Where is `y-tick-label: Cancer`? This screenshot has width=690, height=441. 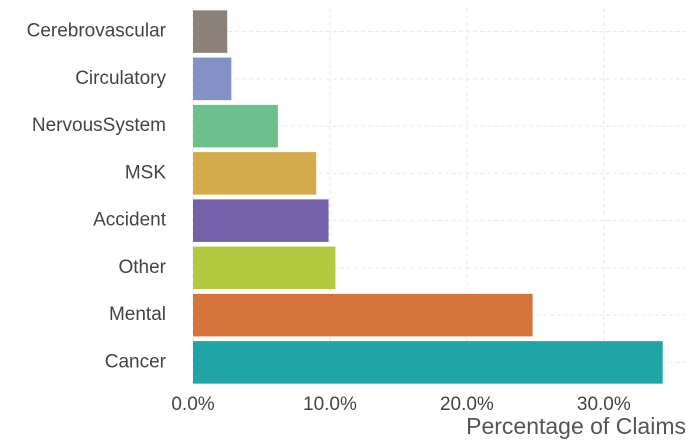
y-tick-label: Cancer is located at coordinates (136, 361).